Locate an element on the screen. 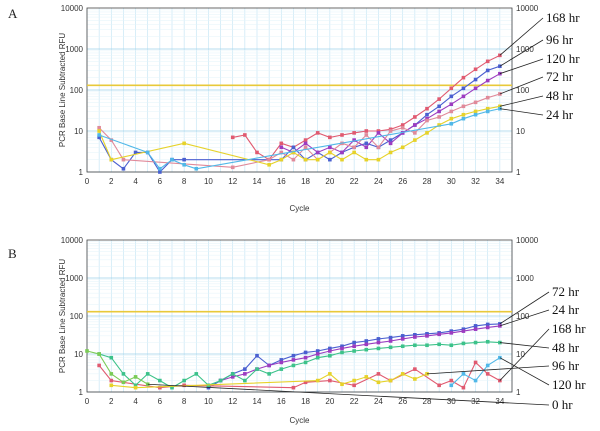  y-tick-label-left: 100 is located at coordinates (77, 90).